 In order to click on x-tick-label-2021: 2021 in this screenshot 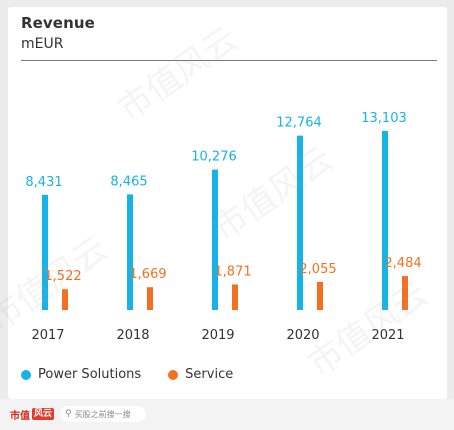, I will do `click(387, 335)`.